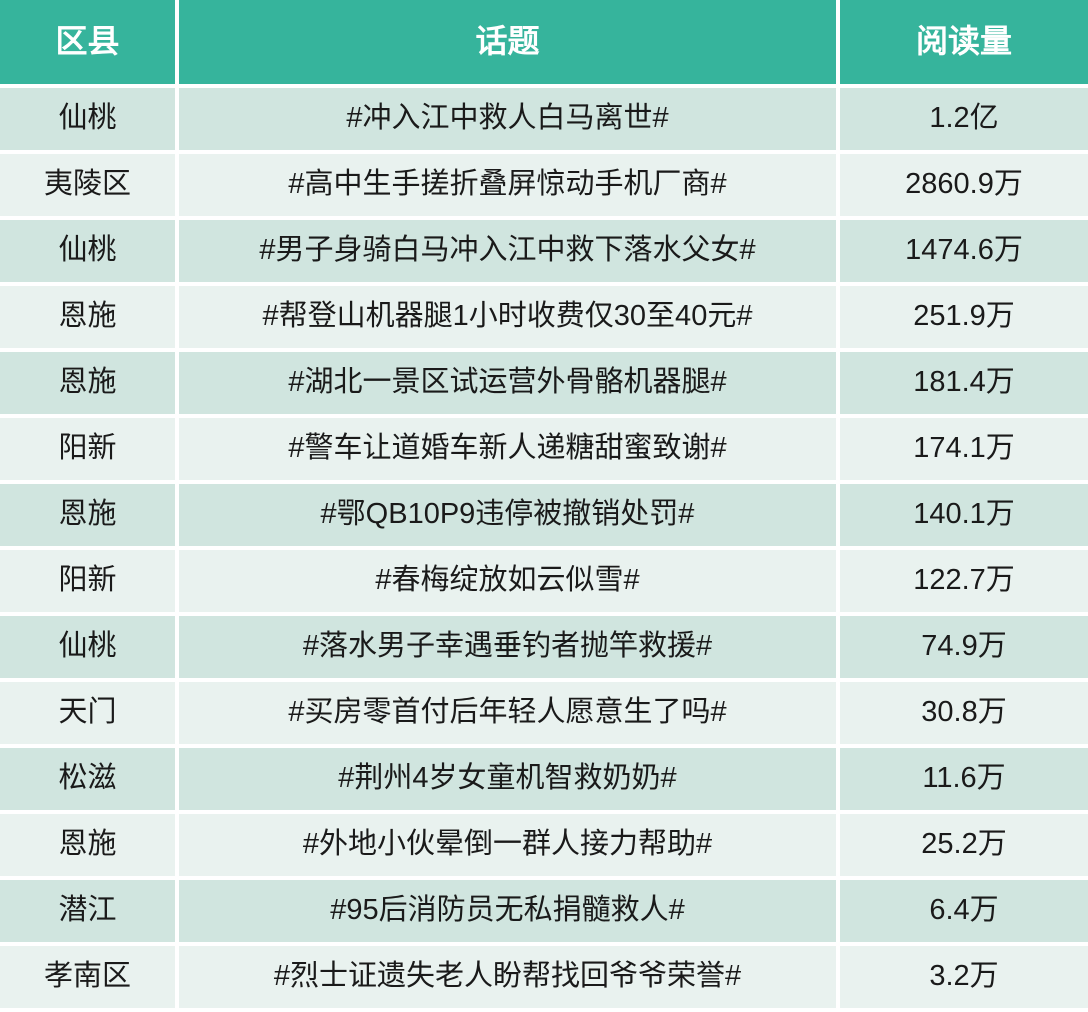  What do you see at coordinates (964, 581) in the screenshot?
I see `reads-cell: 122.7万` at bounding box center [964, 581].